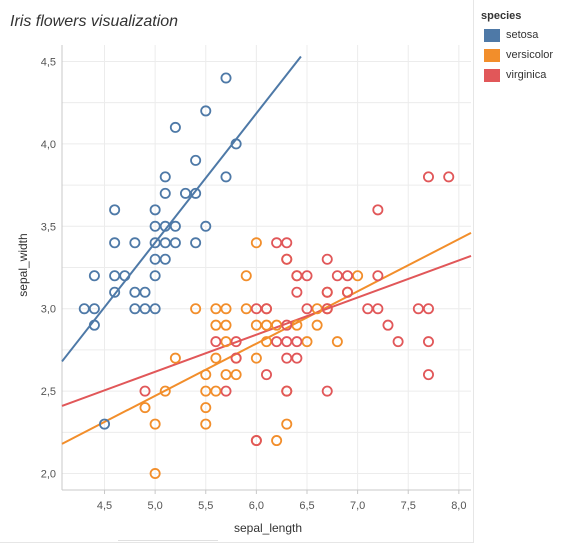  Describe the element at coordinates (501, 16) in the screenshot. I see `legend-title: species` at that location.